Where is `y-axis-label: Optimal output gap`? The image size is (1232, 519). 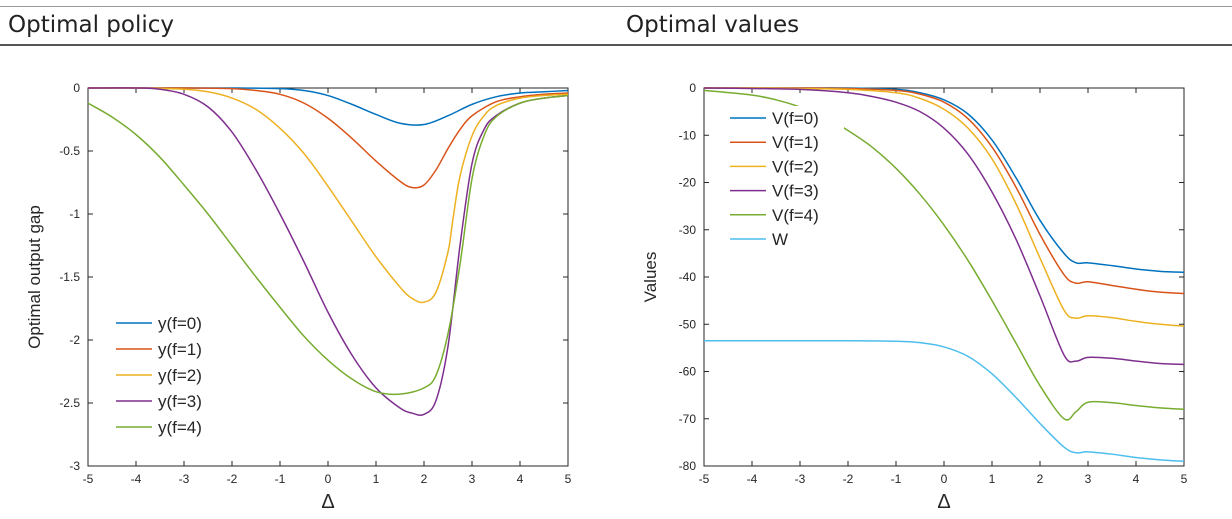 y-axis-label: Optimal output gap is located at coordinates (34, 277).